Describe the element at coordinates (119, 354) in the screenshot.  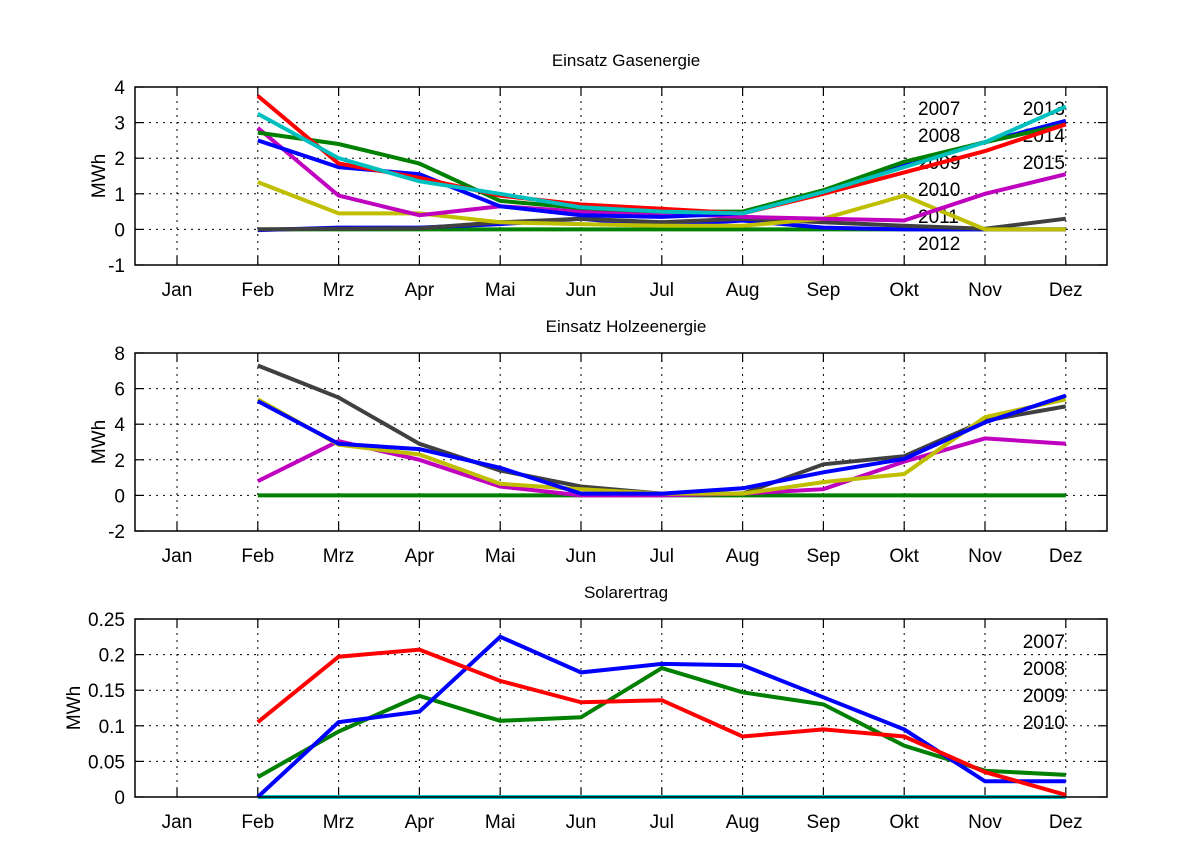
I see `y-tick-label: 8` at that location.